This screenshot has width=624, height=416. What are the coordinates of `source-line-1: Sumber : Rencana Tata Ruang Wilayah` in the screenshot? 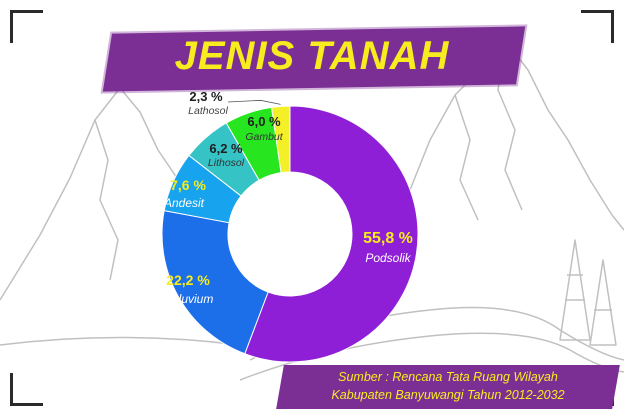 It's located at (448, 377).